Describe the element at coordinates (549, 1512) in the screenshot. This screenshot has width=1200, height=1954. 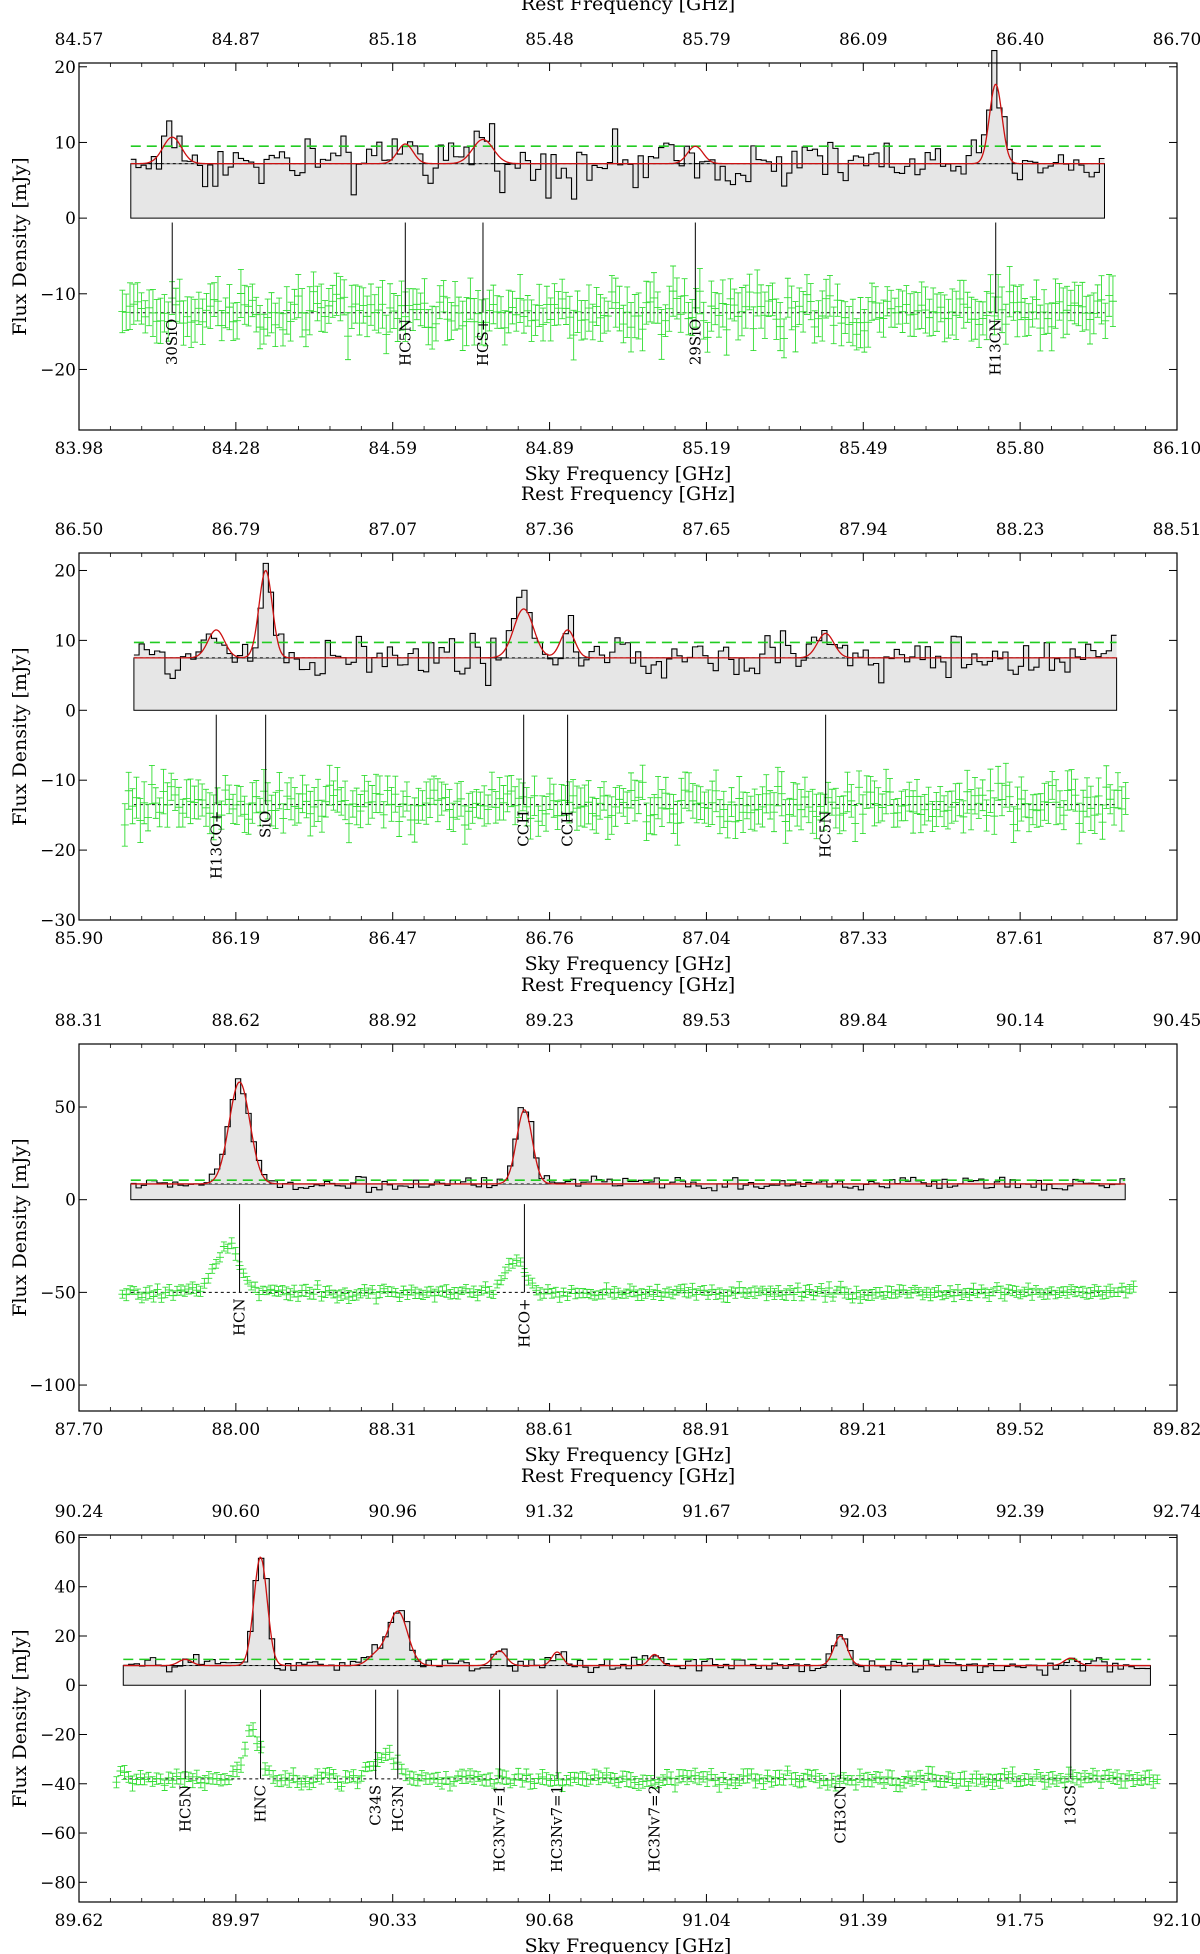
I see `top-tick-label: 91.32` at that location.